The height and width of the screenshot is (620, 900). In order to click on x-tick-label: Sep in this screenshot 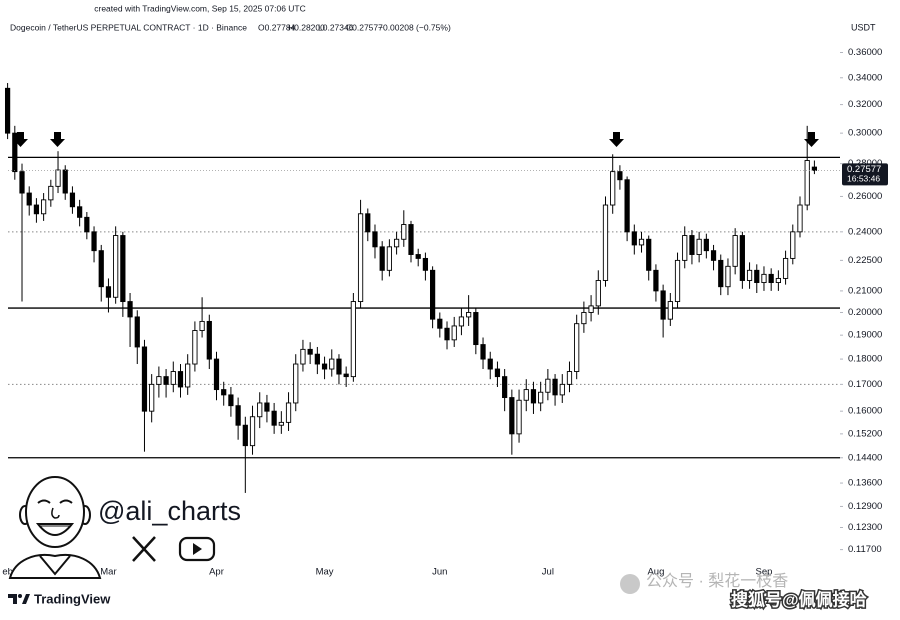, I will do `click(764, 572)`.